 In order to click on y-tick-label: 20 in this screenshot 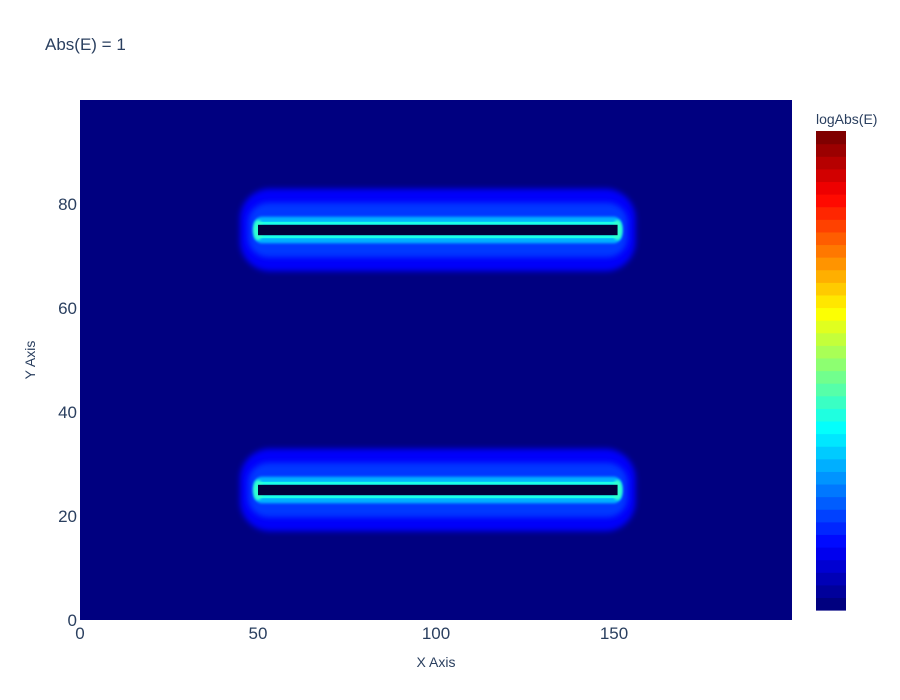, I will do `click(67, 516)`.